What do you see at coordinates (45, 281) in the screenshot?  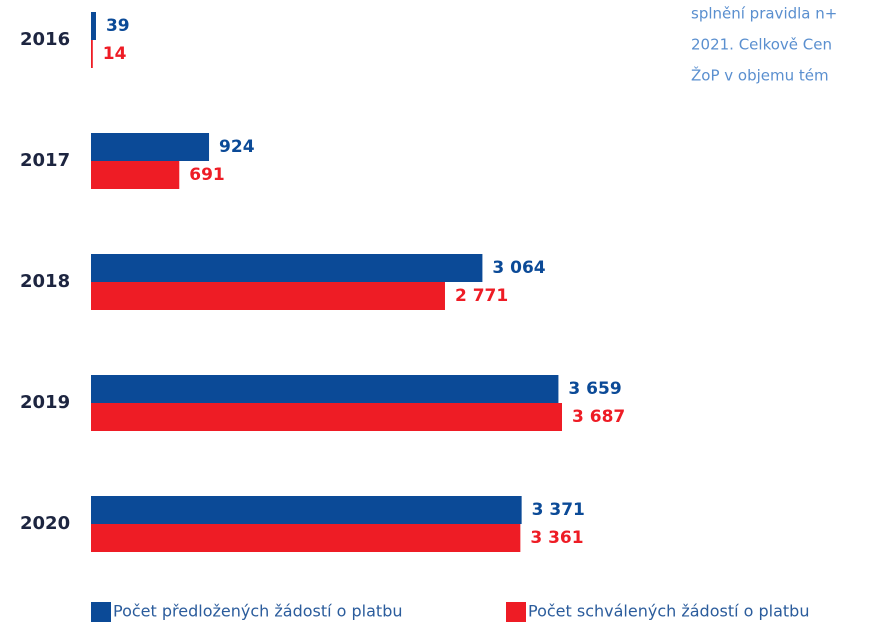 I see `y-tick-label: 2018` at bounding box center [45, 281].